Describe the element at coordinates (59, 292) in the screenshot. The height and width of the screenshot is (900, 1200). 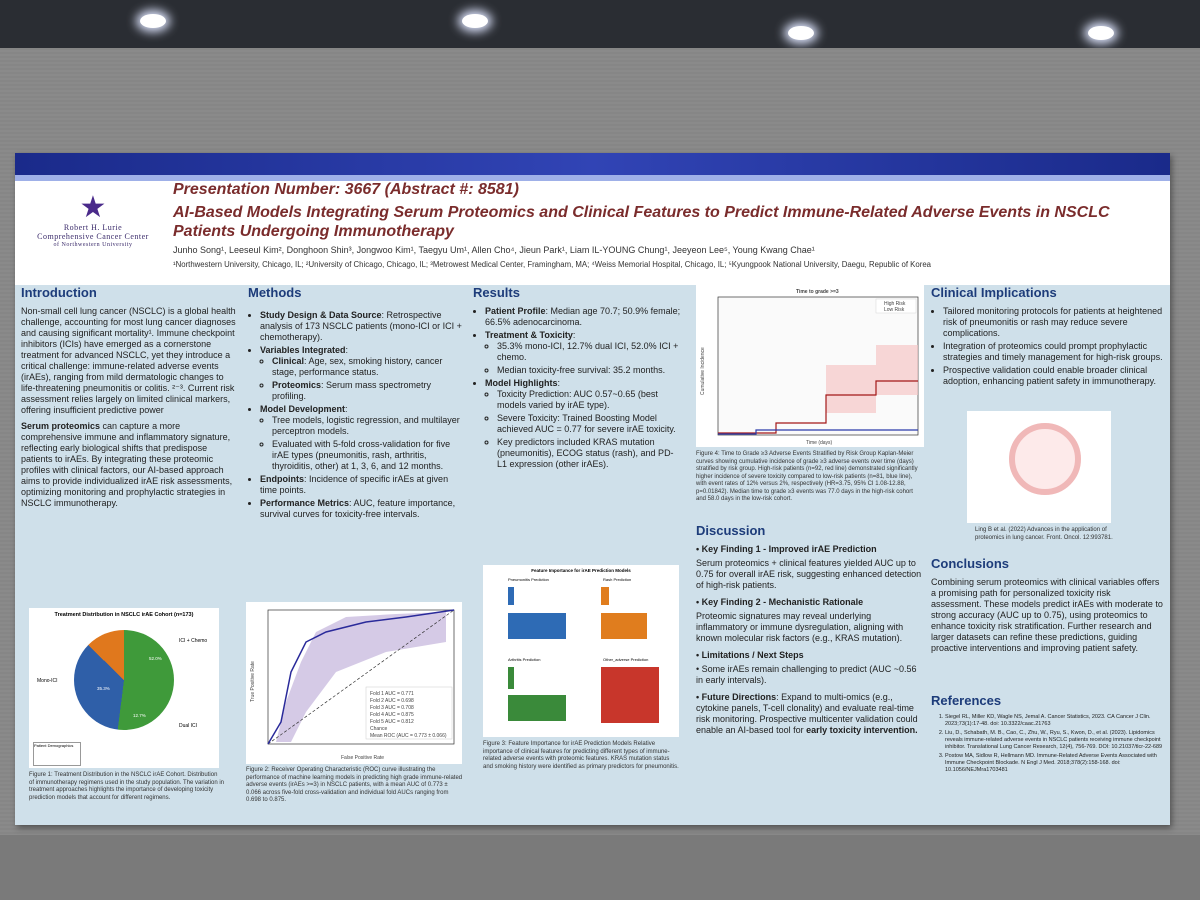
I see `introduction-heading: Introduction` at that location.